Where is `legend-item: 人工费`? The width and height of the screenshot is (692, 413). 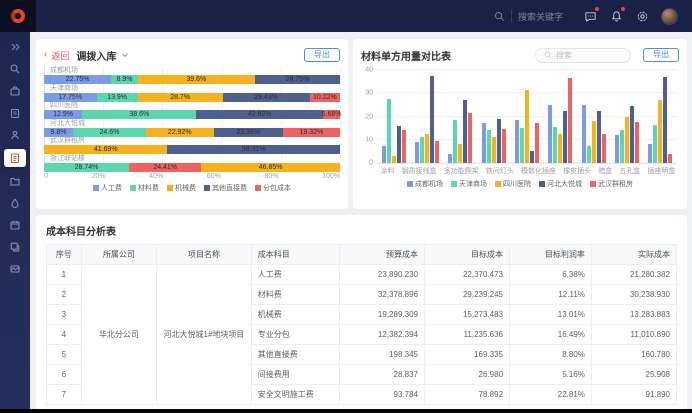 legend-item: 人工费 is located at coordinates (107, 188).